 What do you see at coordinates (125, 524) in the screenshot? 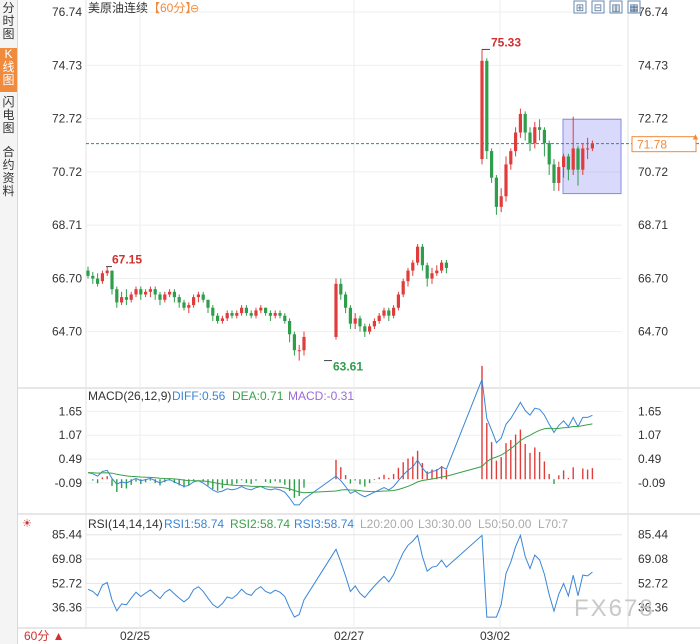
I see `rsi-legend: RSI(14,14,14)` at bounding box center [125, 524].